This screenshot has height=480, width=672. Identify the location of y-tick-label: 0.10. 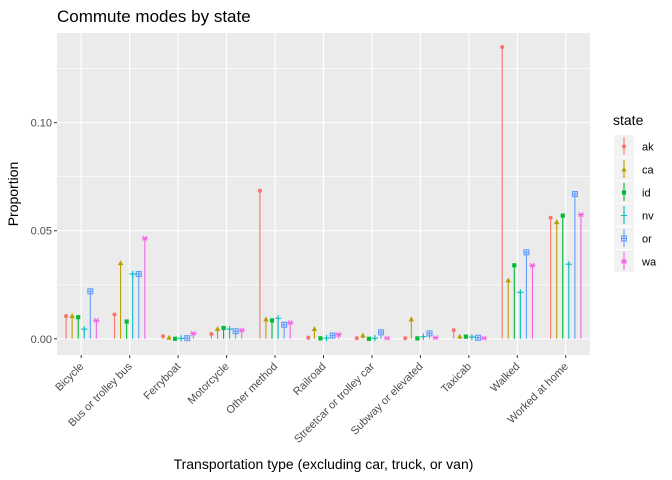
(41, 124).